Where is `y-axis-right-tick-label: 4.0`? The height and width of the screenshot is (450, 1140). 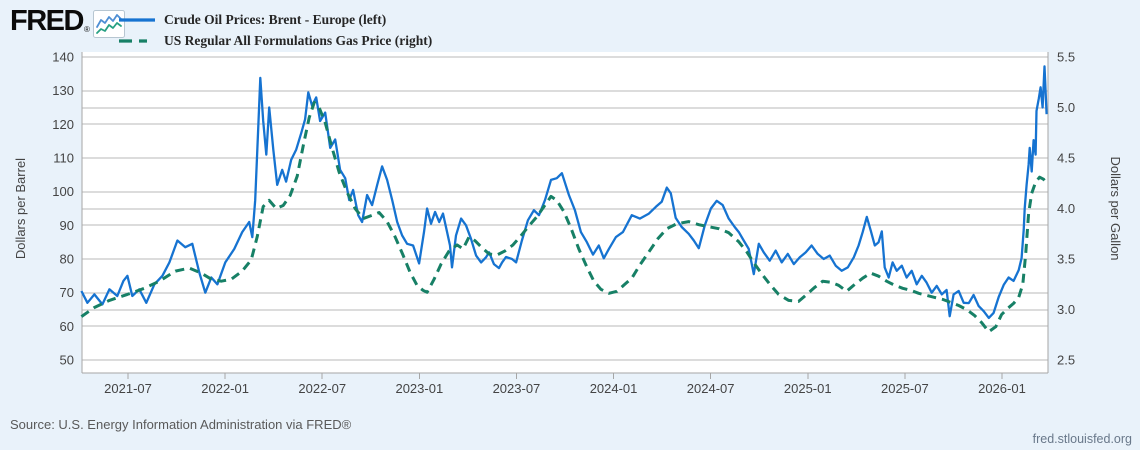 y-axis-right-tick-label: 4.0 is located at coordinates (1066, 208).